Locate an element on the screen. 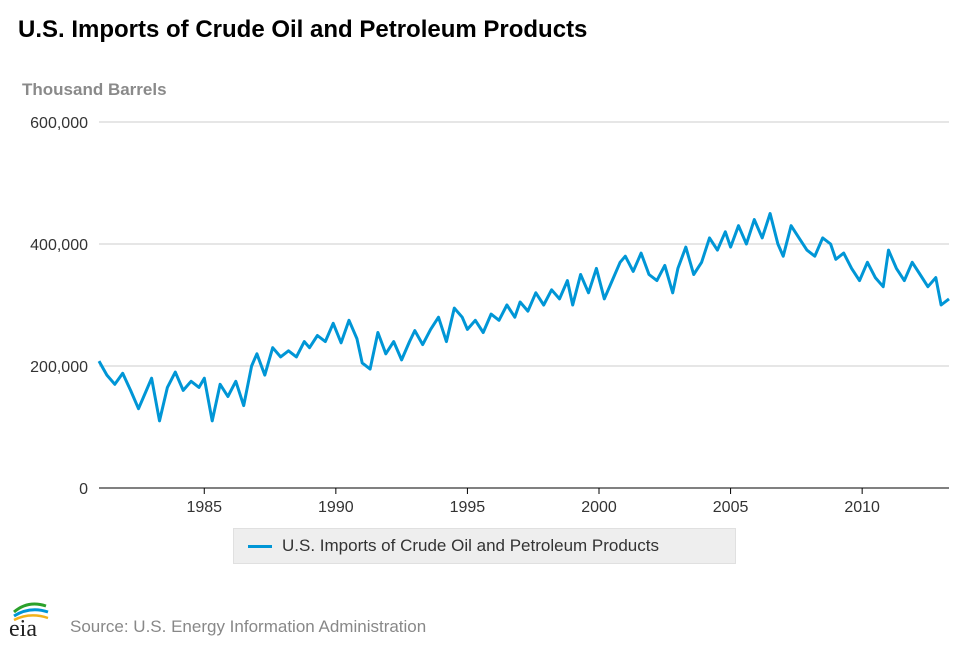 This screenshot has width=970, height=647. y-tick-labels: 0 200,000 400,000 600,000 is located at coordinates (59, 306).